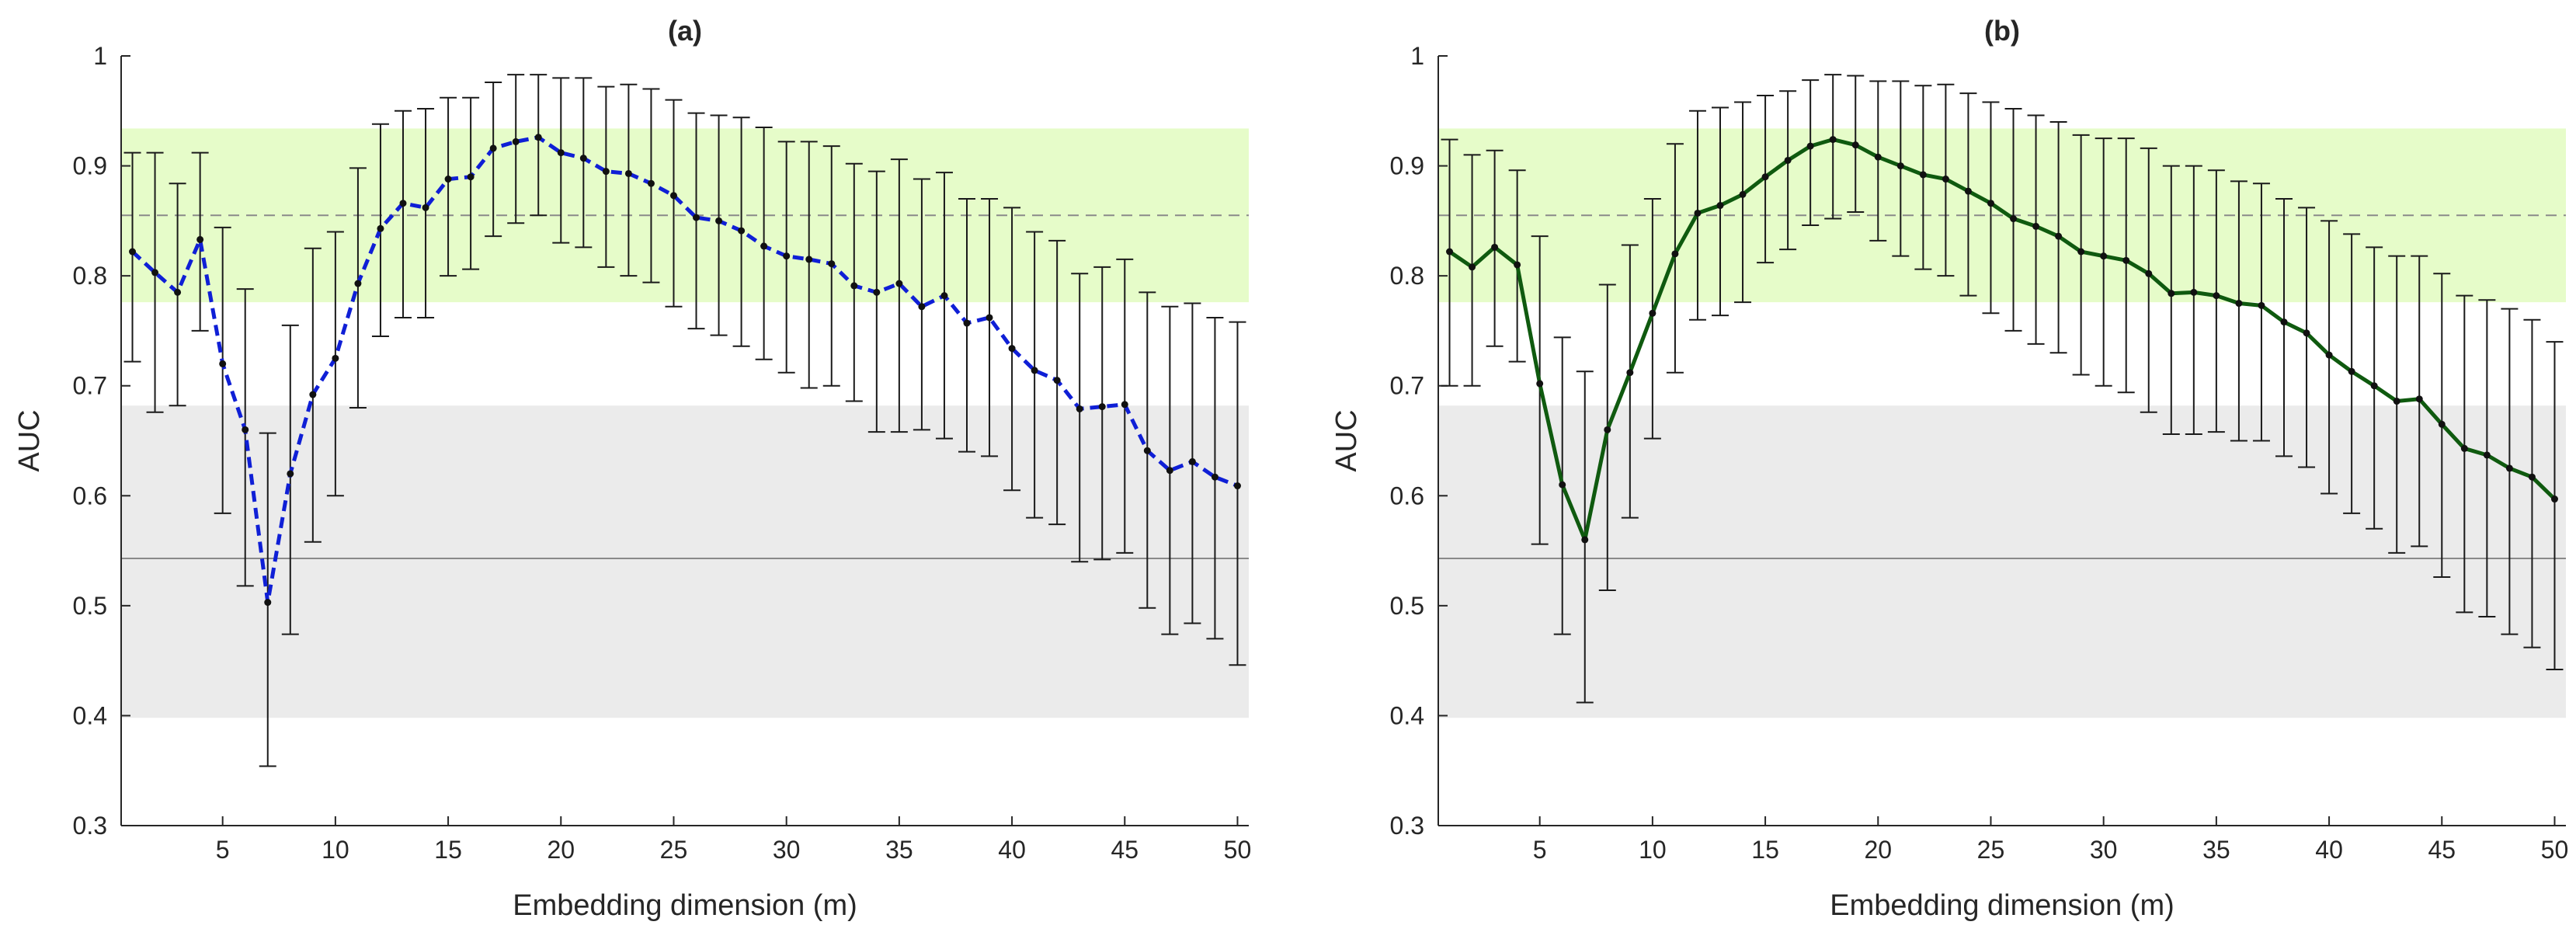 The height and width of the screenshot is (939, 2576). What do you see at coordinates (561, 850) in the screenshot?
I see `x-tick-label: 20` at bounding box center [561, 850].